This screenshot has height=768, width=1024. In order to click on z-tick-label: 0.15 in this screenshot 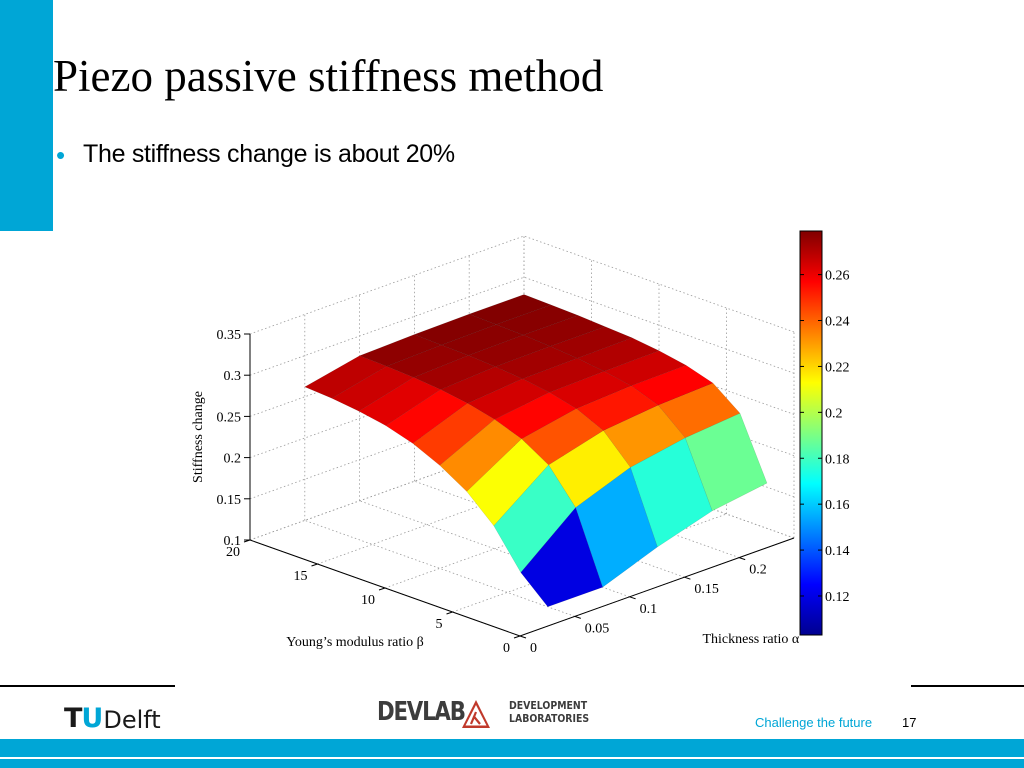, I will do `click(229, 500)`.